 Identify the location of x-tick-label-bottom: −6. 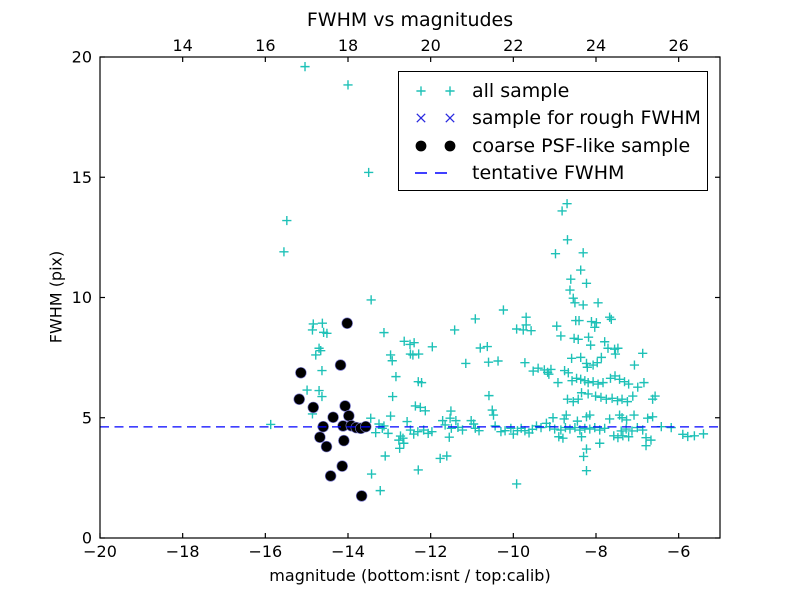
(679, 551).